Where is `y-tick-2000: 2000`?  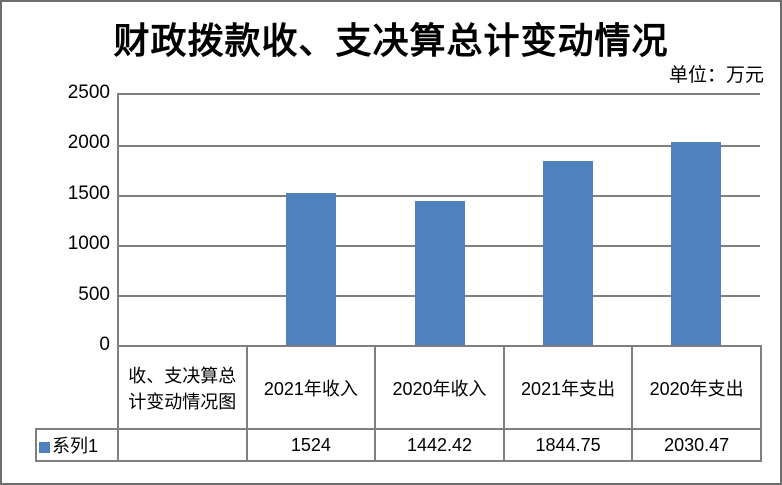
y-tick-2000: 2000 is located at coordinates (88, 142).